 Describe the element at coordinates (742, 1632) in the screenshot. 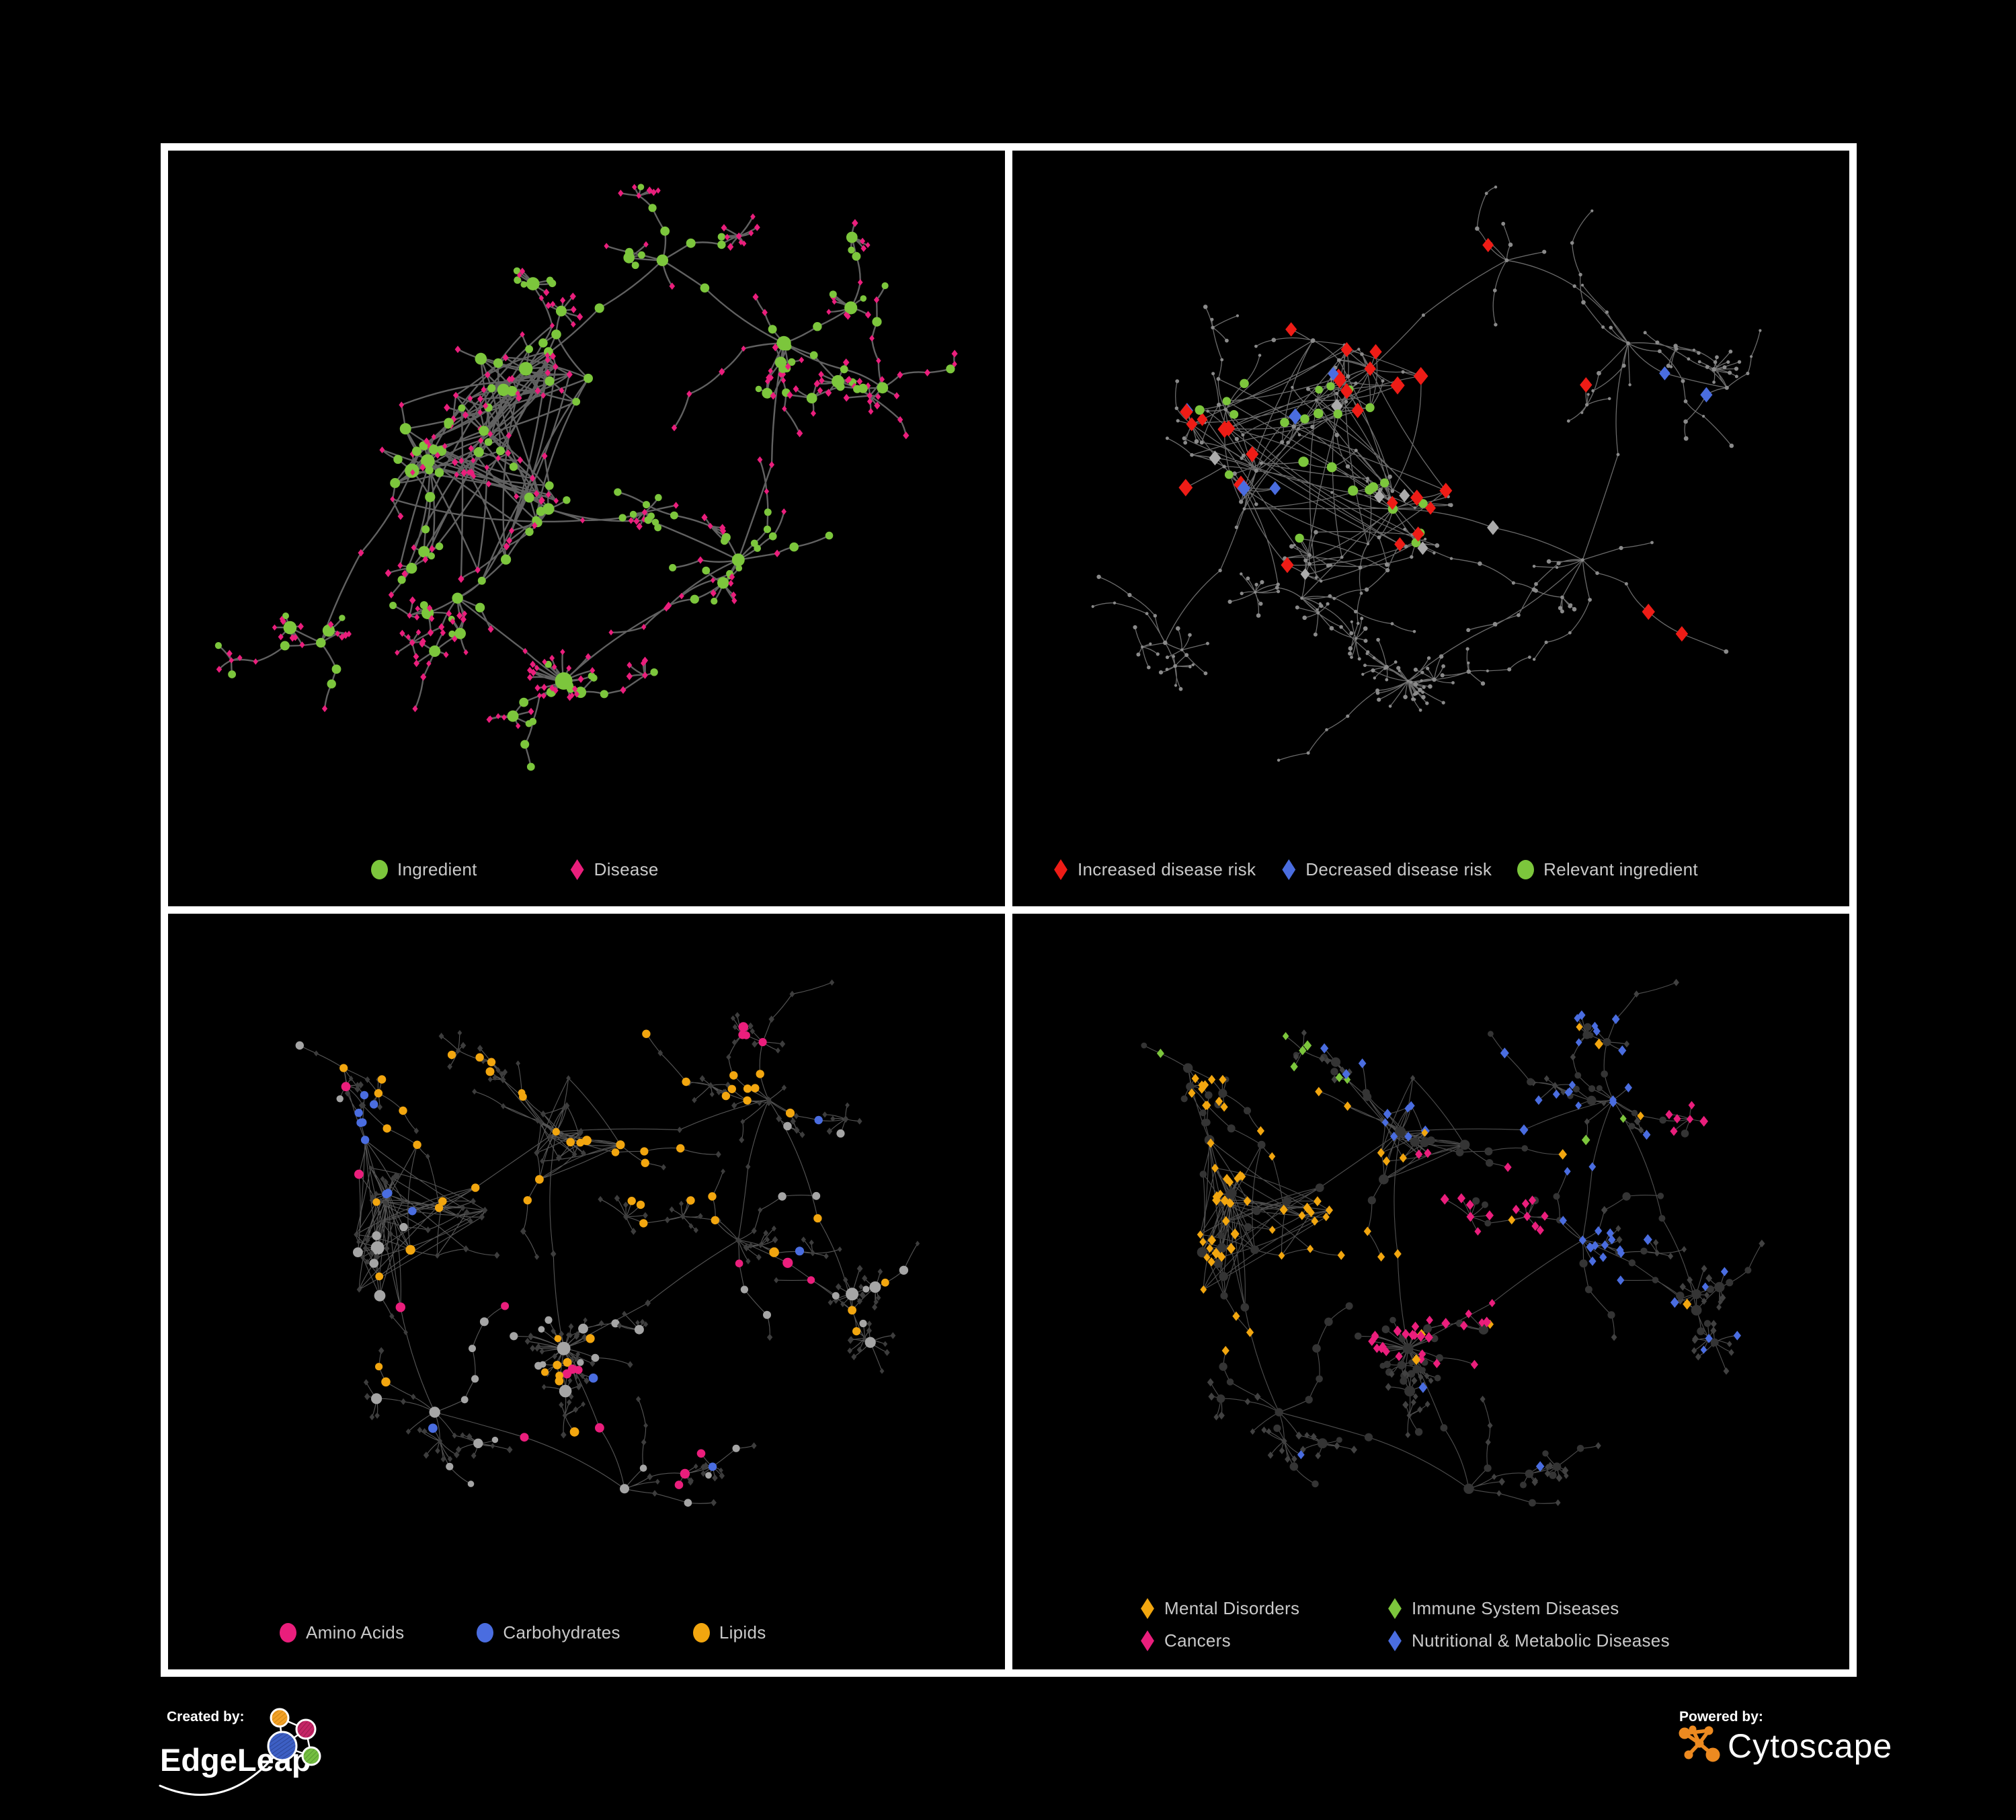

I see `legend-label: Lipids` at that location.